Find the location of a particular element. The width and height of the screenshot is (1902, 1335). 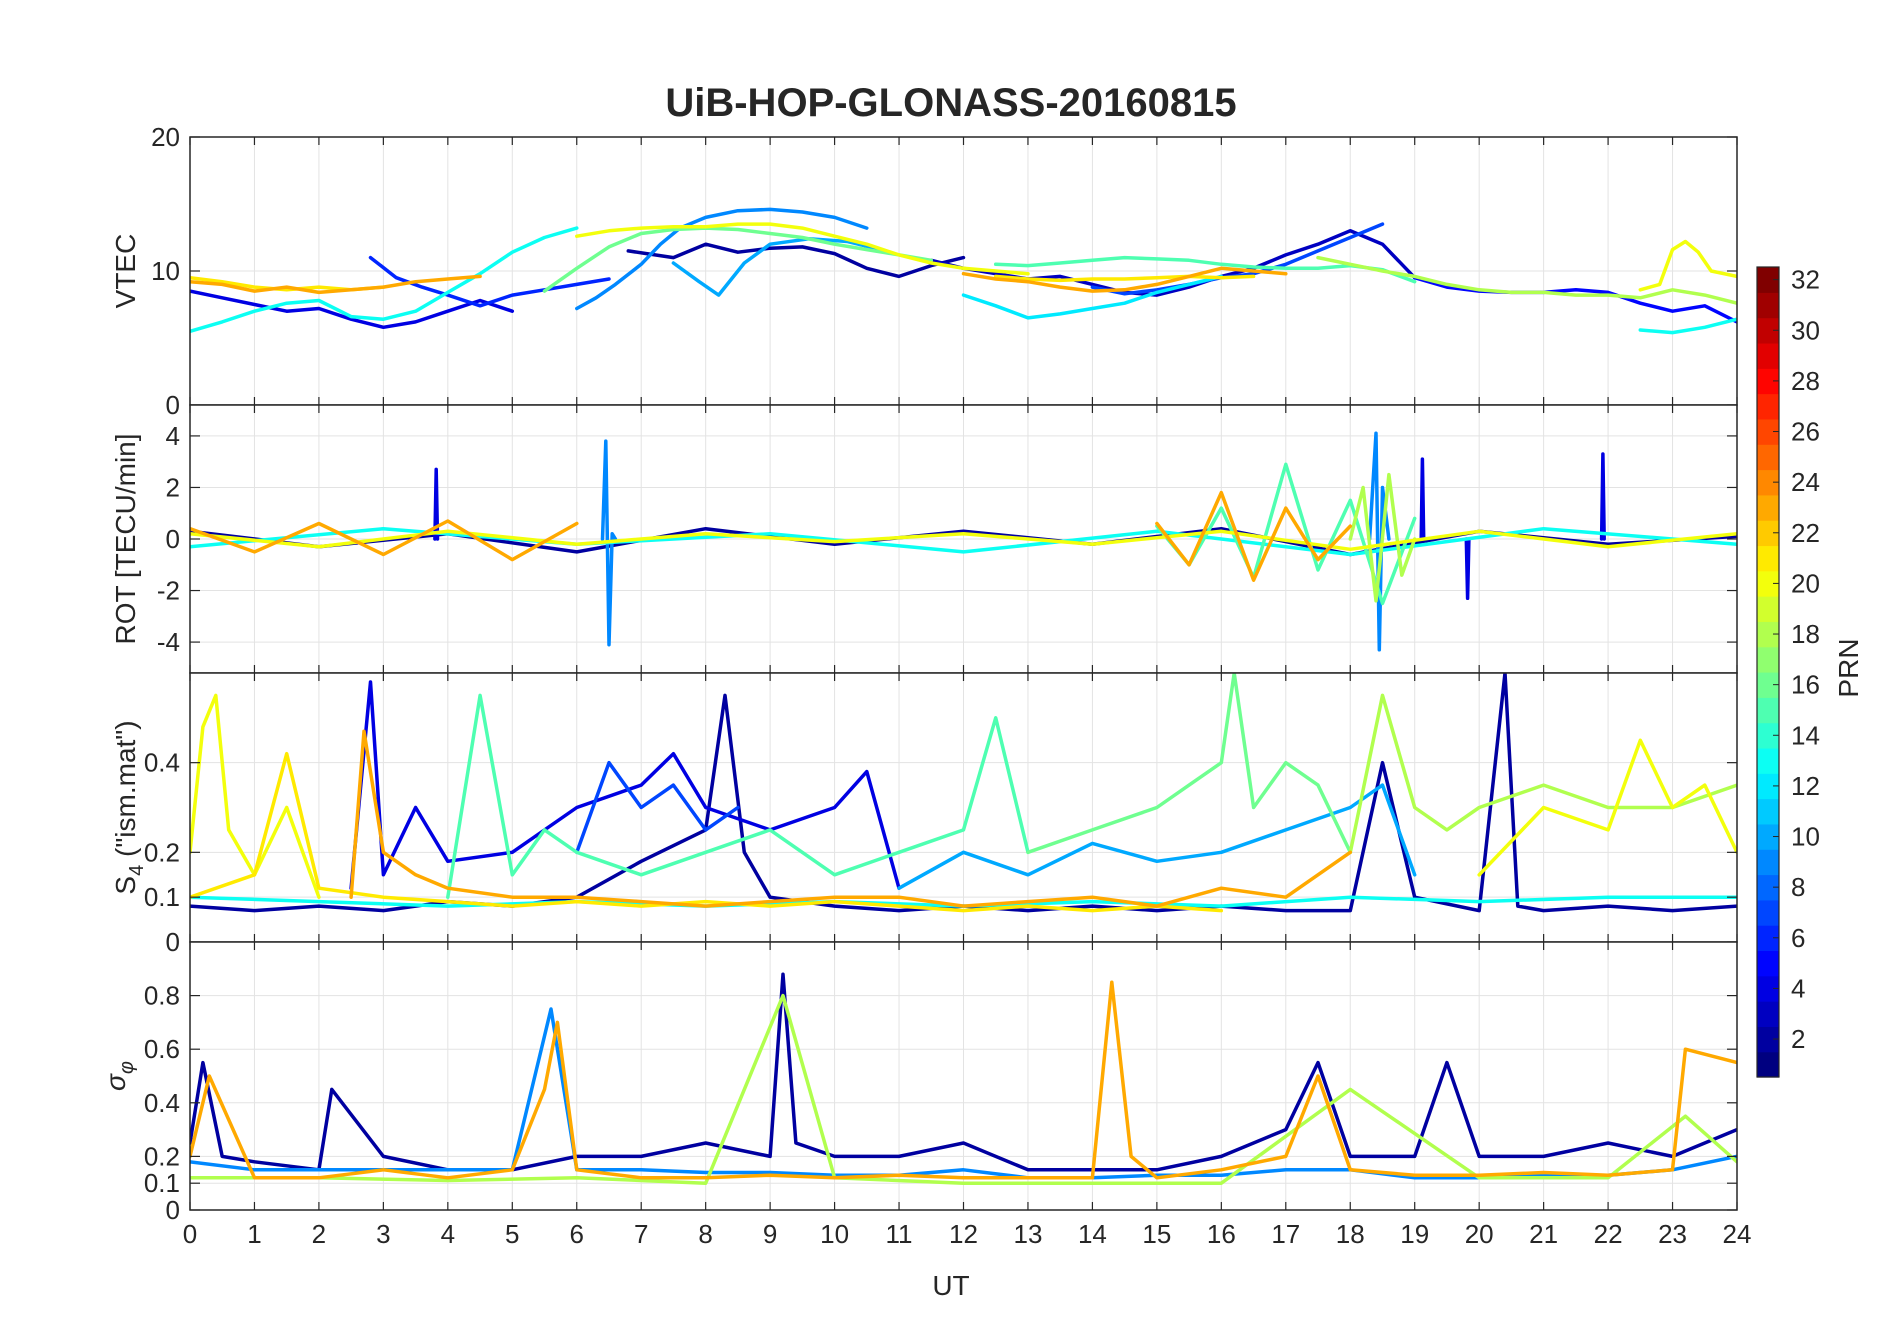

x-tick-label: 19 is located at coordinates (1414, 1234).